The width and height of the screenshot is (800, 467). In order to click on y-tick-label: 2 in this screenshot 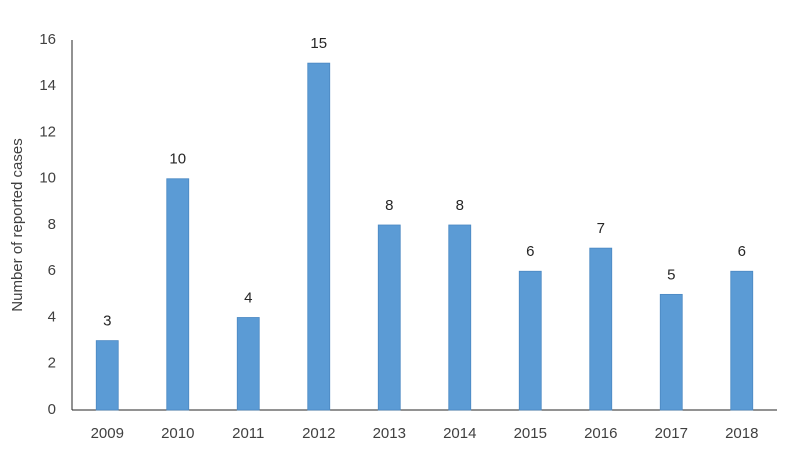, I will do `click(52, 363)`.